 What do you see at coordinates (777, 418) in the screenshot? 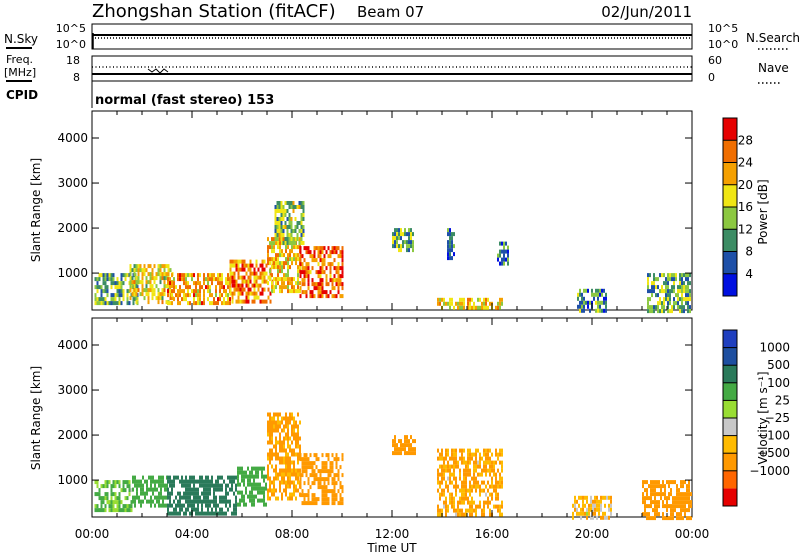
I see `colorbar-tick-label: −25` at bounding box center [777, 418].